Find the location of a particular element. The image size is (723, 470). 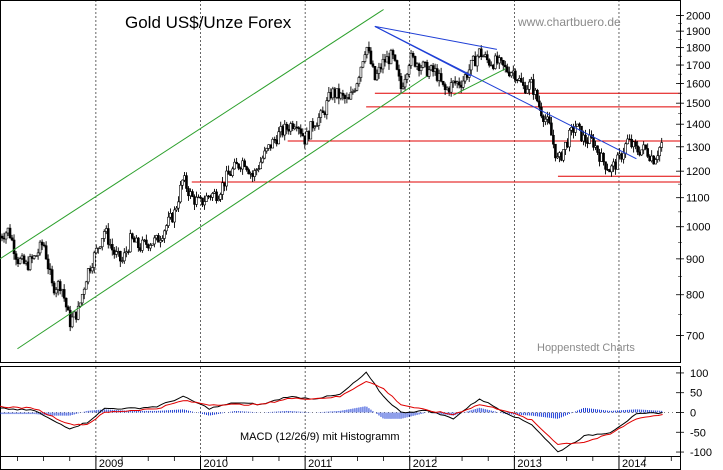

x-tick-label: 2014 is located at coordinates (634, 464).